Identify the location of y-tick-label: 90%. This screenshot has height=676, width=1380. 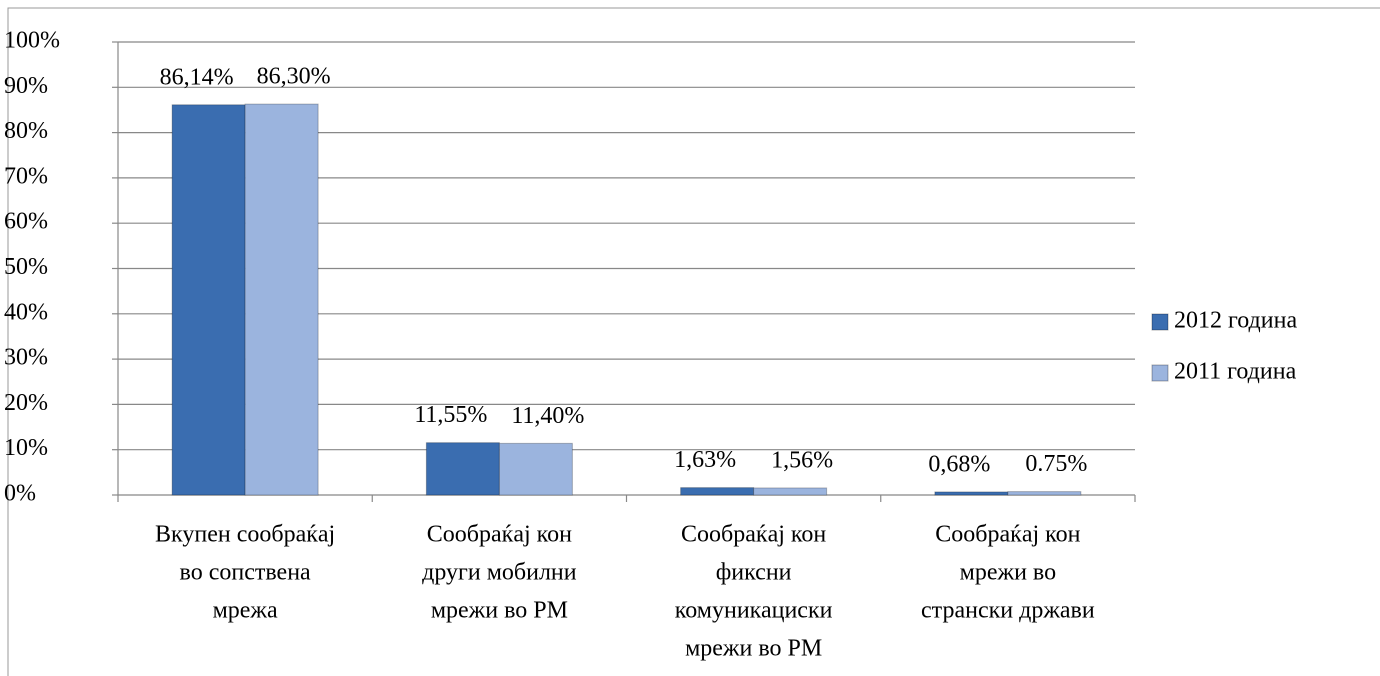
(26, 86).